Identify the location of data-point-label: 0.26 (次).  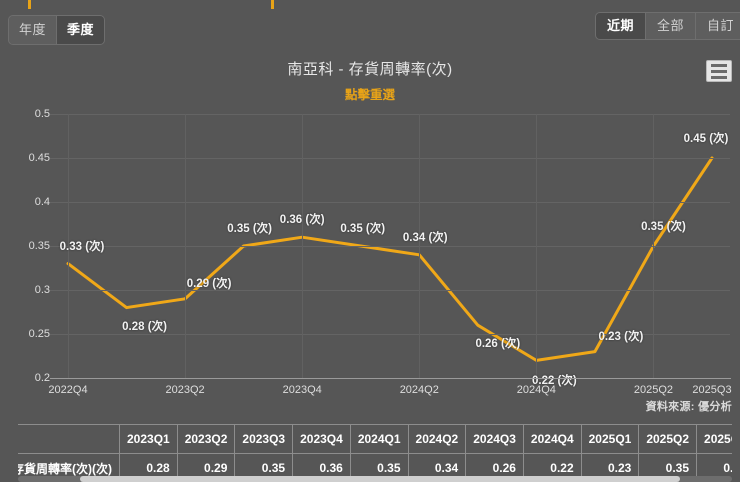
(498, 344).